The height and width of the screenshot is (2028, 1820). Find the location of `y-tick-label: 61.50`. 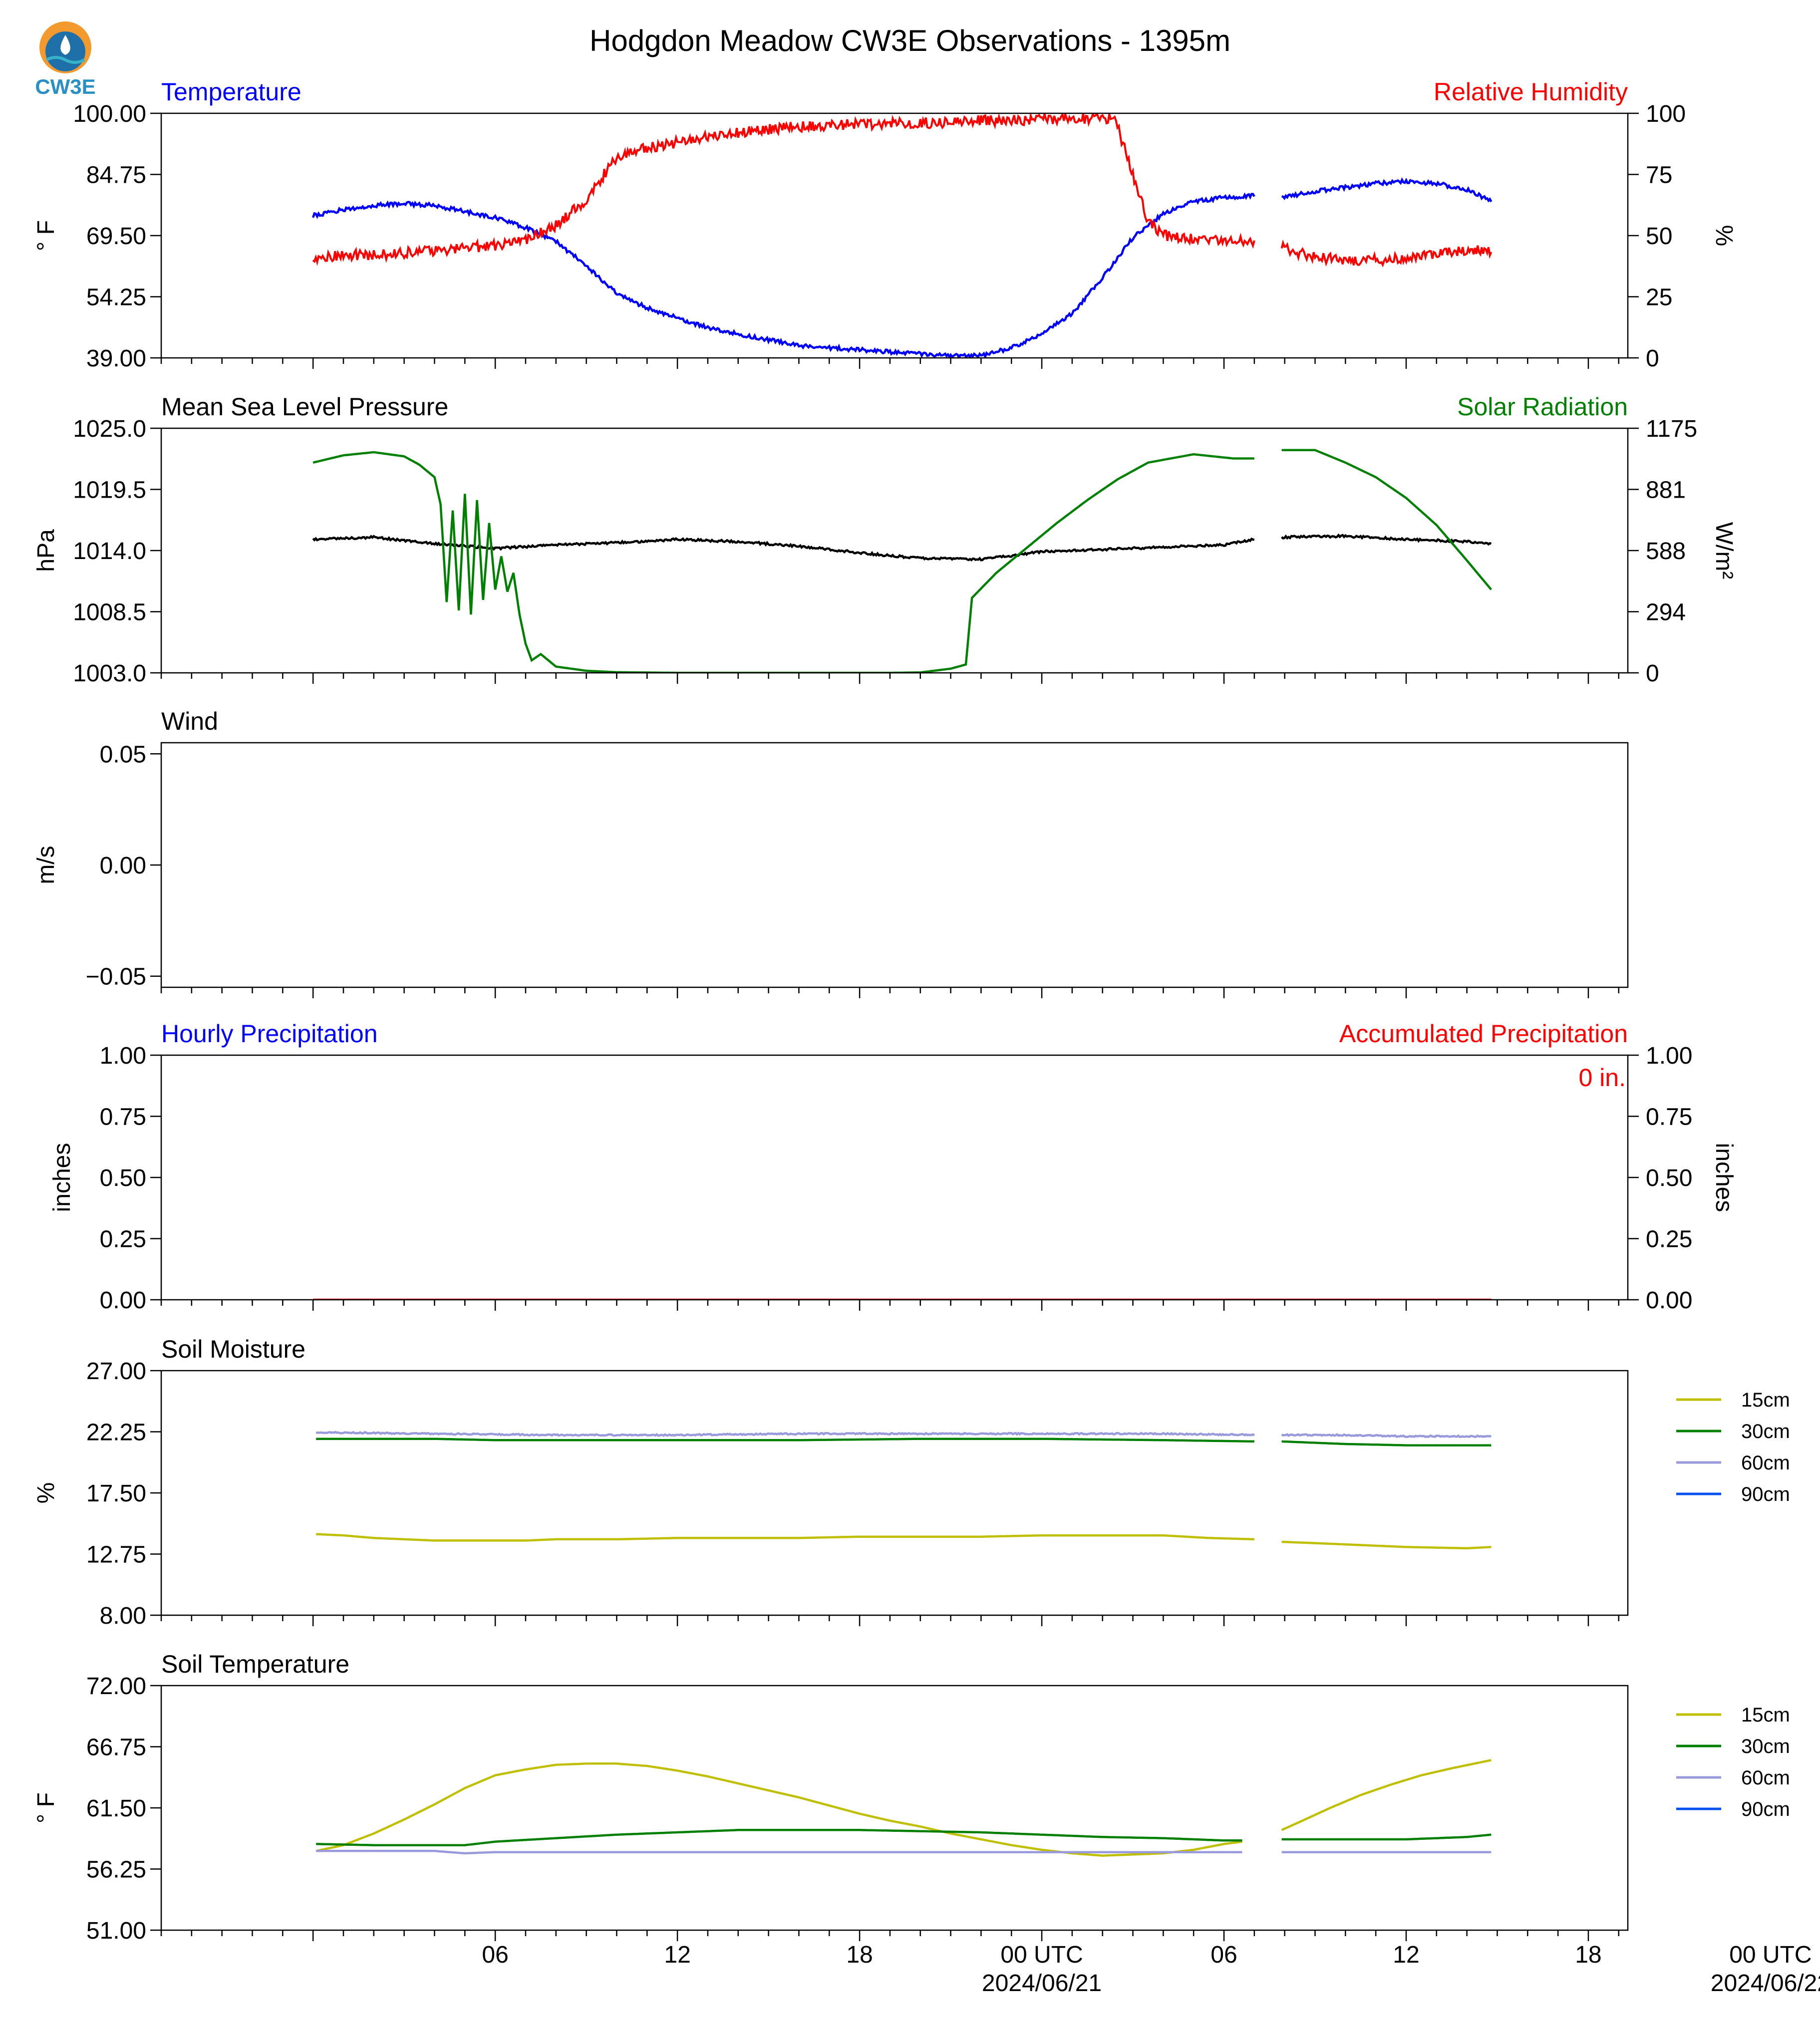

y-tick-label: 61.50 is located at coordinates (116, 1808).